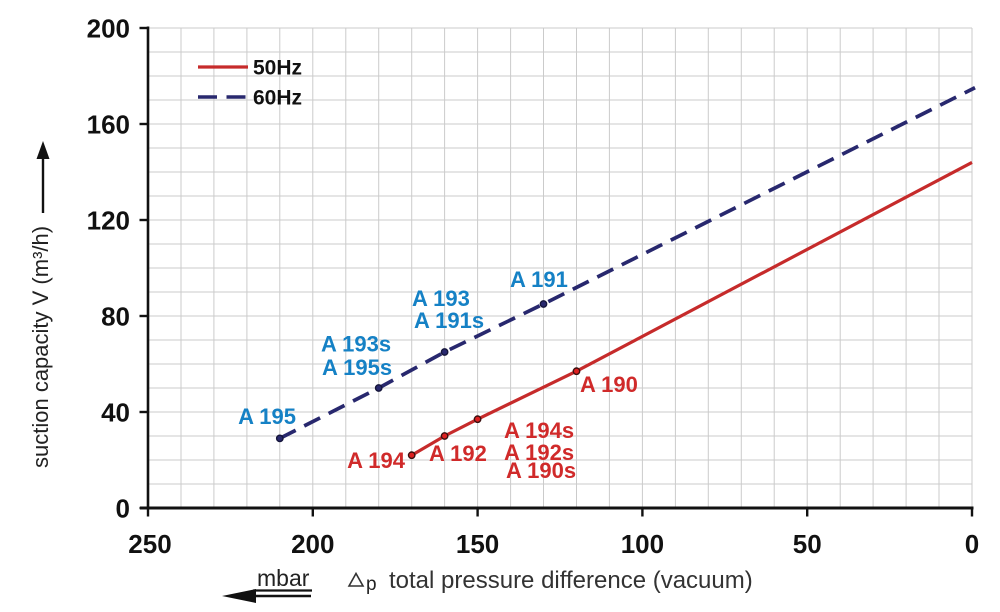  Describe the element at coordinates (807, 544) in the screenshot. I see `svg-text: 50` at that location.